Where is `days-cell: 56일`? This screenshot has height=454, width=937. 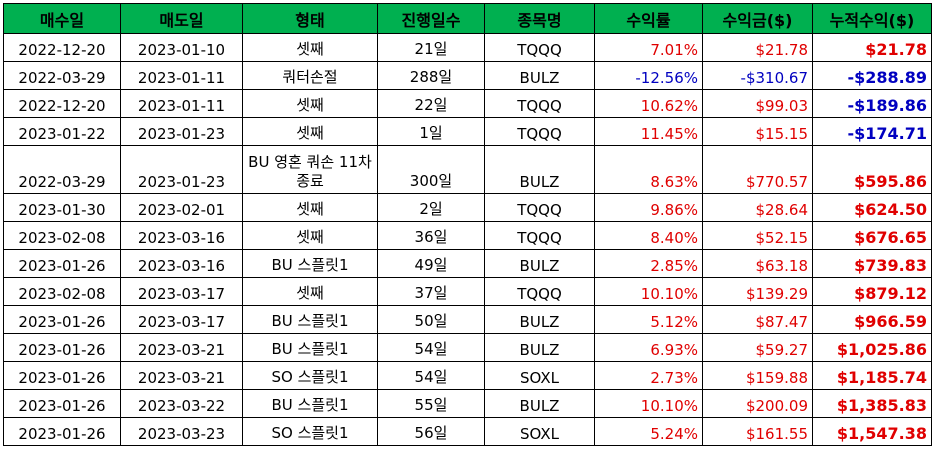 days-cell: 56일 is located at coordinates (431, 431).